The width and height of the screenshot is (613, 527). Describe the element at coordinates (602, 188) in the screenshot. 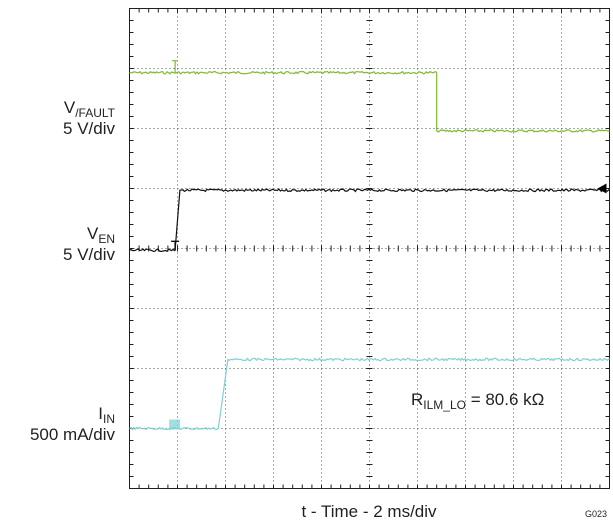

I see `trigger-level-marker` at that location.